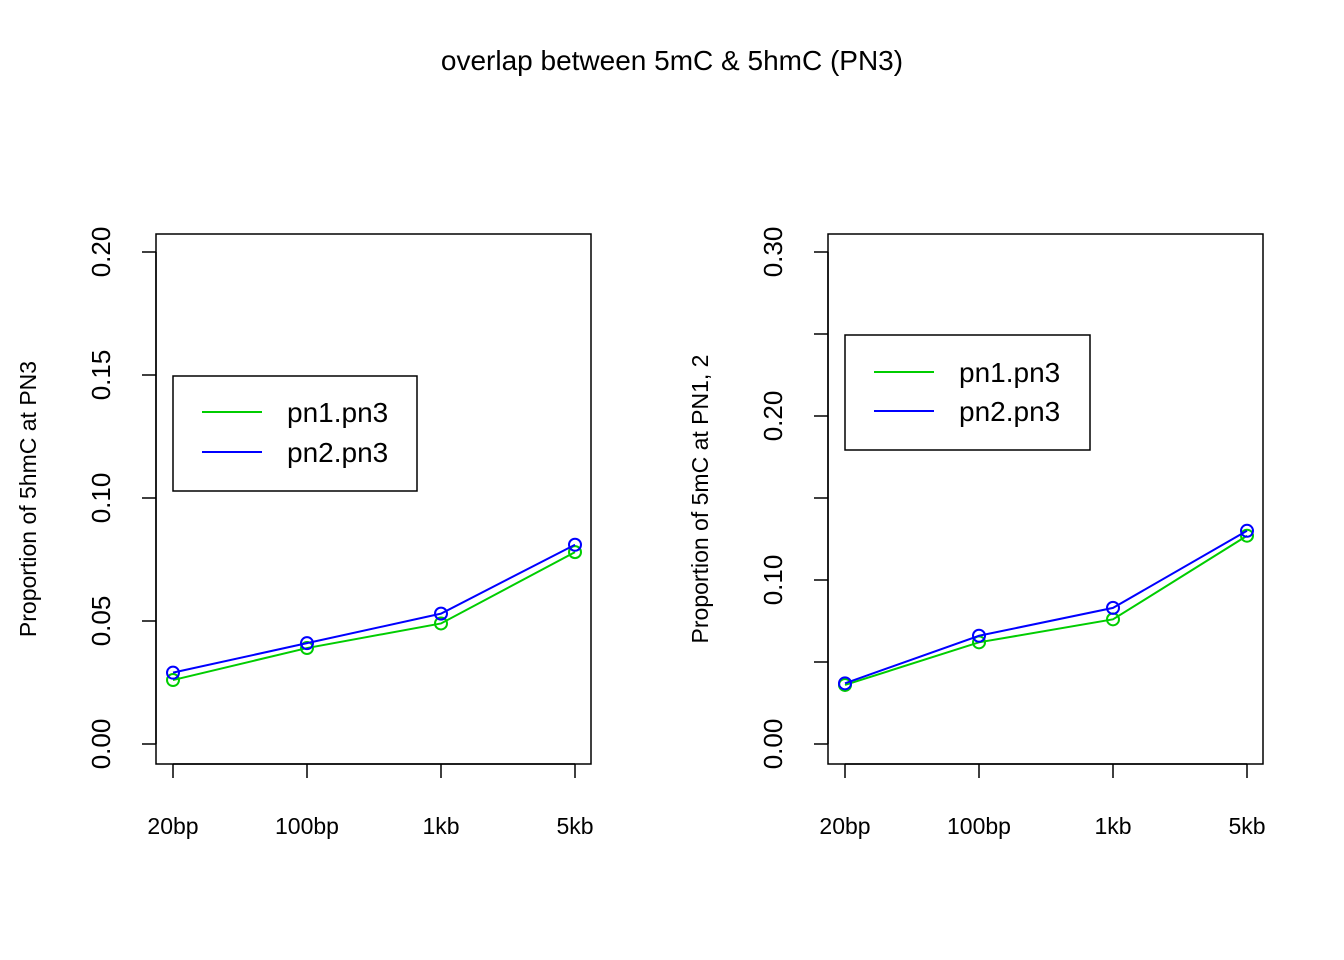 The image size is (1344, 960). I want to click on figure-title: overlap between 5mC & 5hmC (PN3), so click(672, 60).